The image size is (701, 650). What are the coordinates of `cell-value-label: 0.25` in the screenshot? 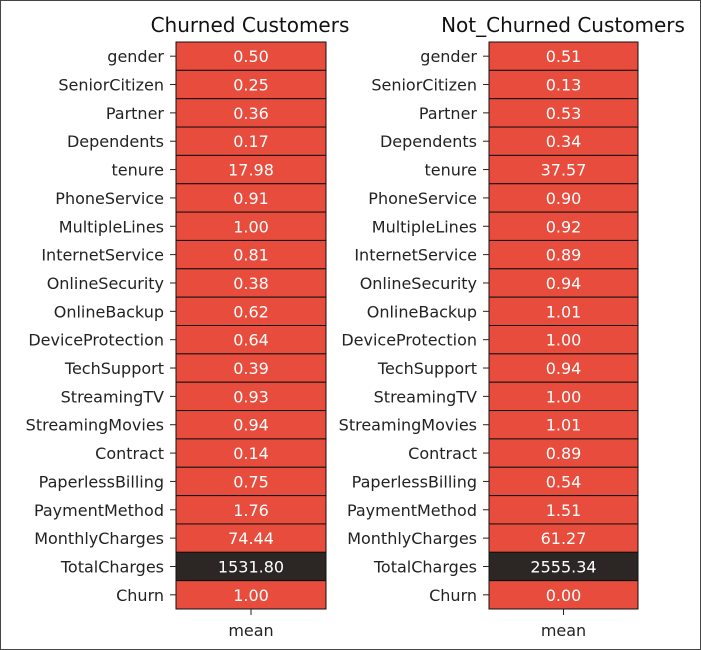 It's located at (251, 85).